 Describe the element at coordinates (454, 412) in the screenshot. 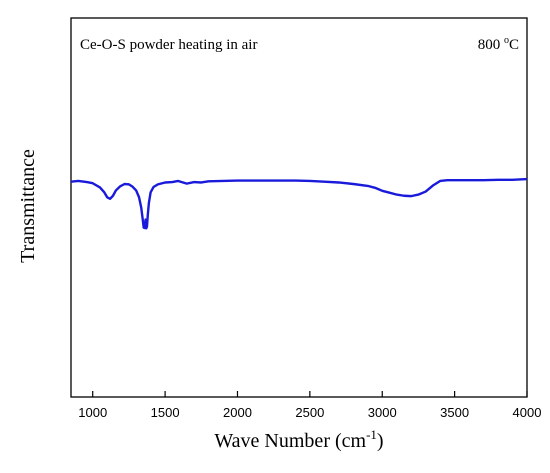

I see `x-tick-label: 3500` at that location.